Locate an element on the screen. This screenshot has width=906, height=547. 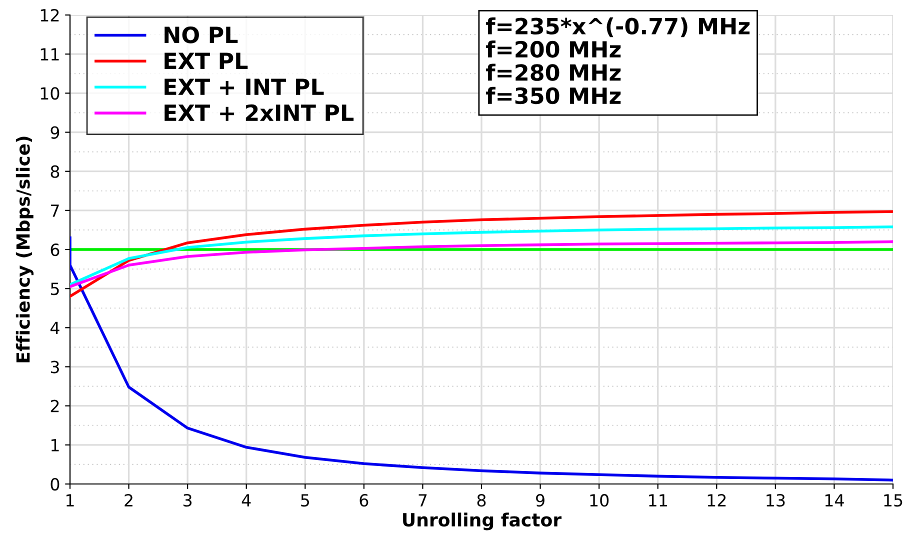
legend-label: NO PL is located at coordinates (201, 35).